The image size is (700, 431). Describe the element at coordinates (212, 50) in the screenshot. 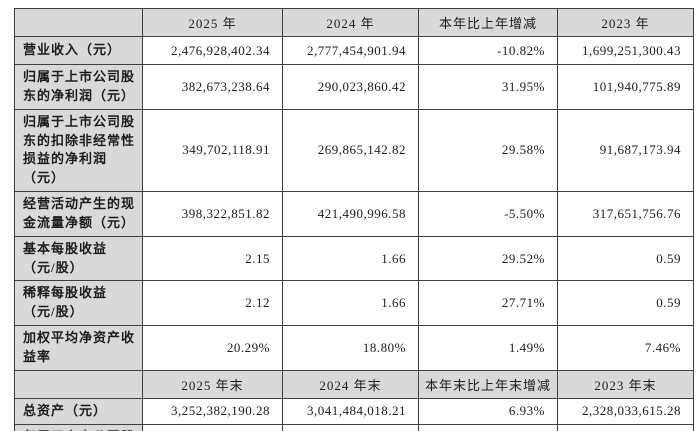

I see `cell-value: 2,476,928,402.34` at that location.